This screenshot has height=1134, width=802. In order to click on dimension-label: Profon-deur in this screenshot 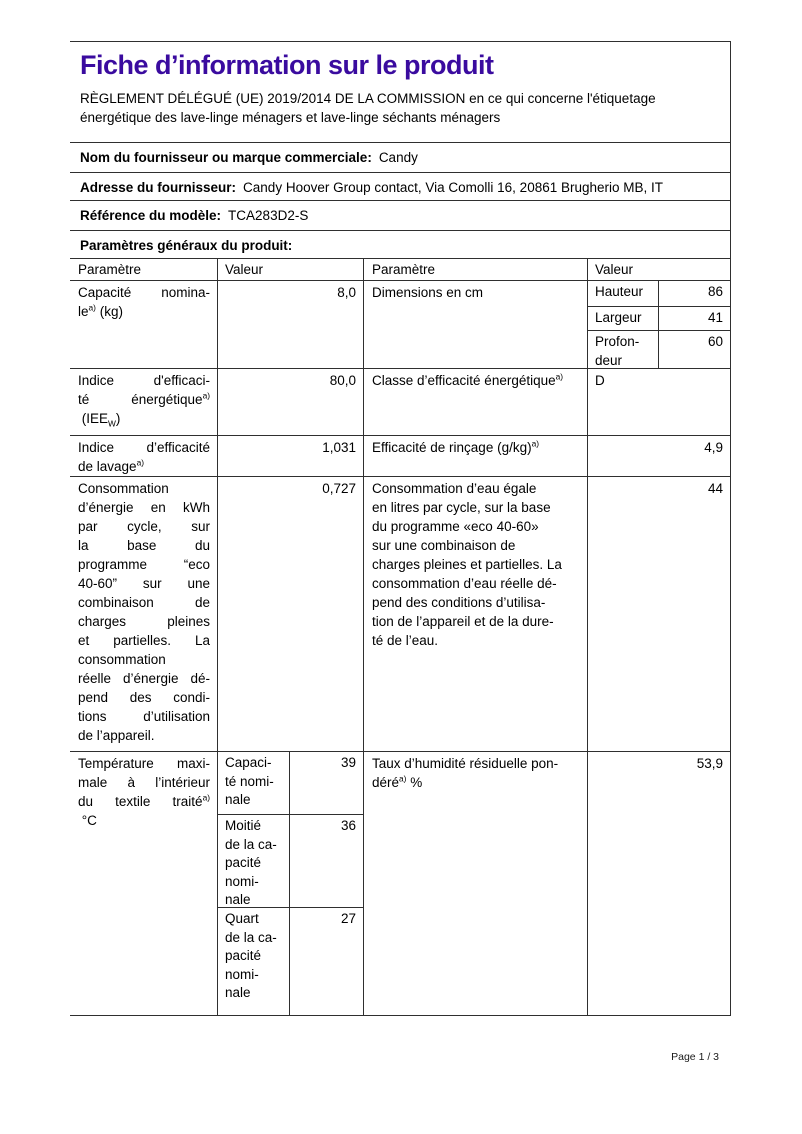, I will do `click(617, 351)`.